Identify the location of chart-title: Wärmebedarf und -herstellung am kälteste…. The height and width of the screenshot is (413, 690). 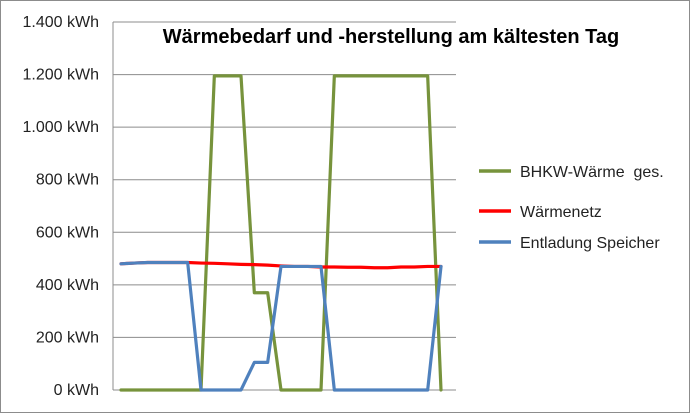
(391, 37).